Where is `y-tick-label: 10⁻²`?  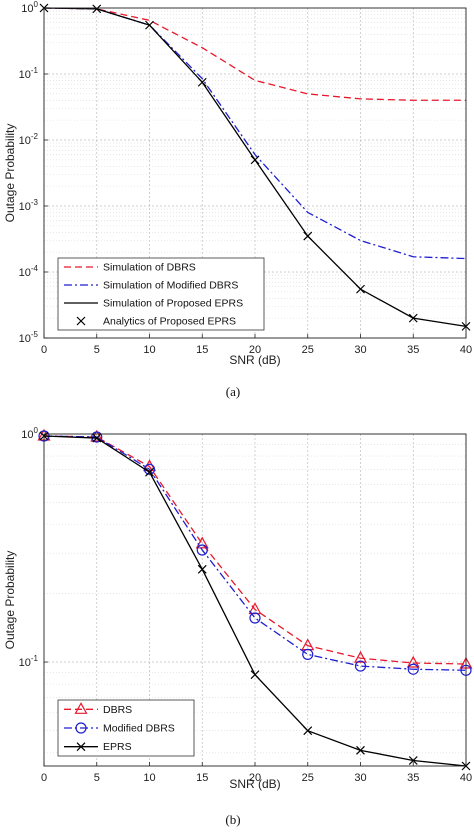 y-tick-label: 10⁻² is located at coordinates (29, 139).